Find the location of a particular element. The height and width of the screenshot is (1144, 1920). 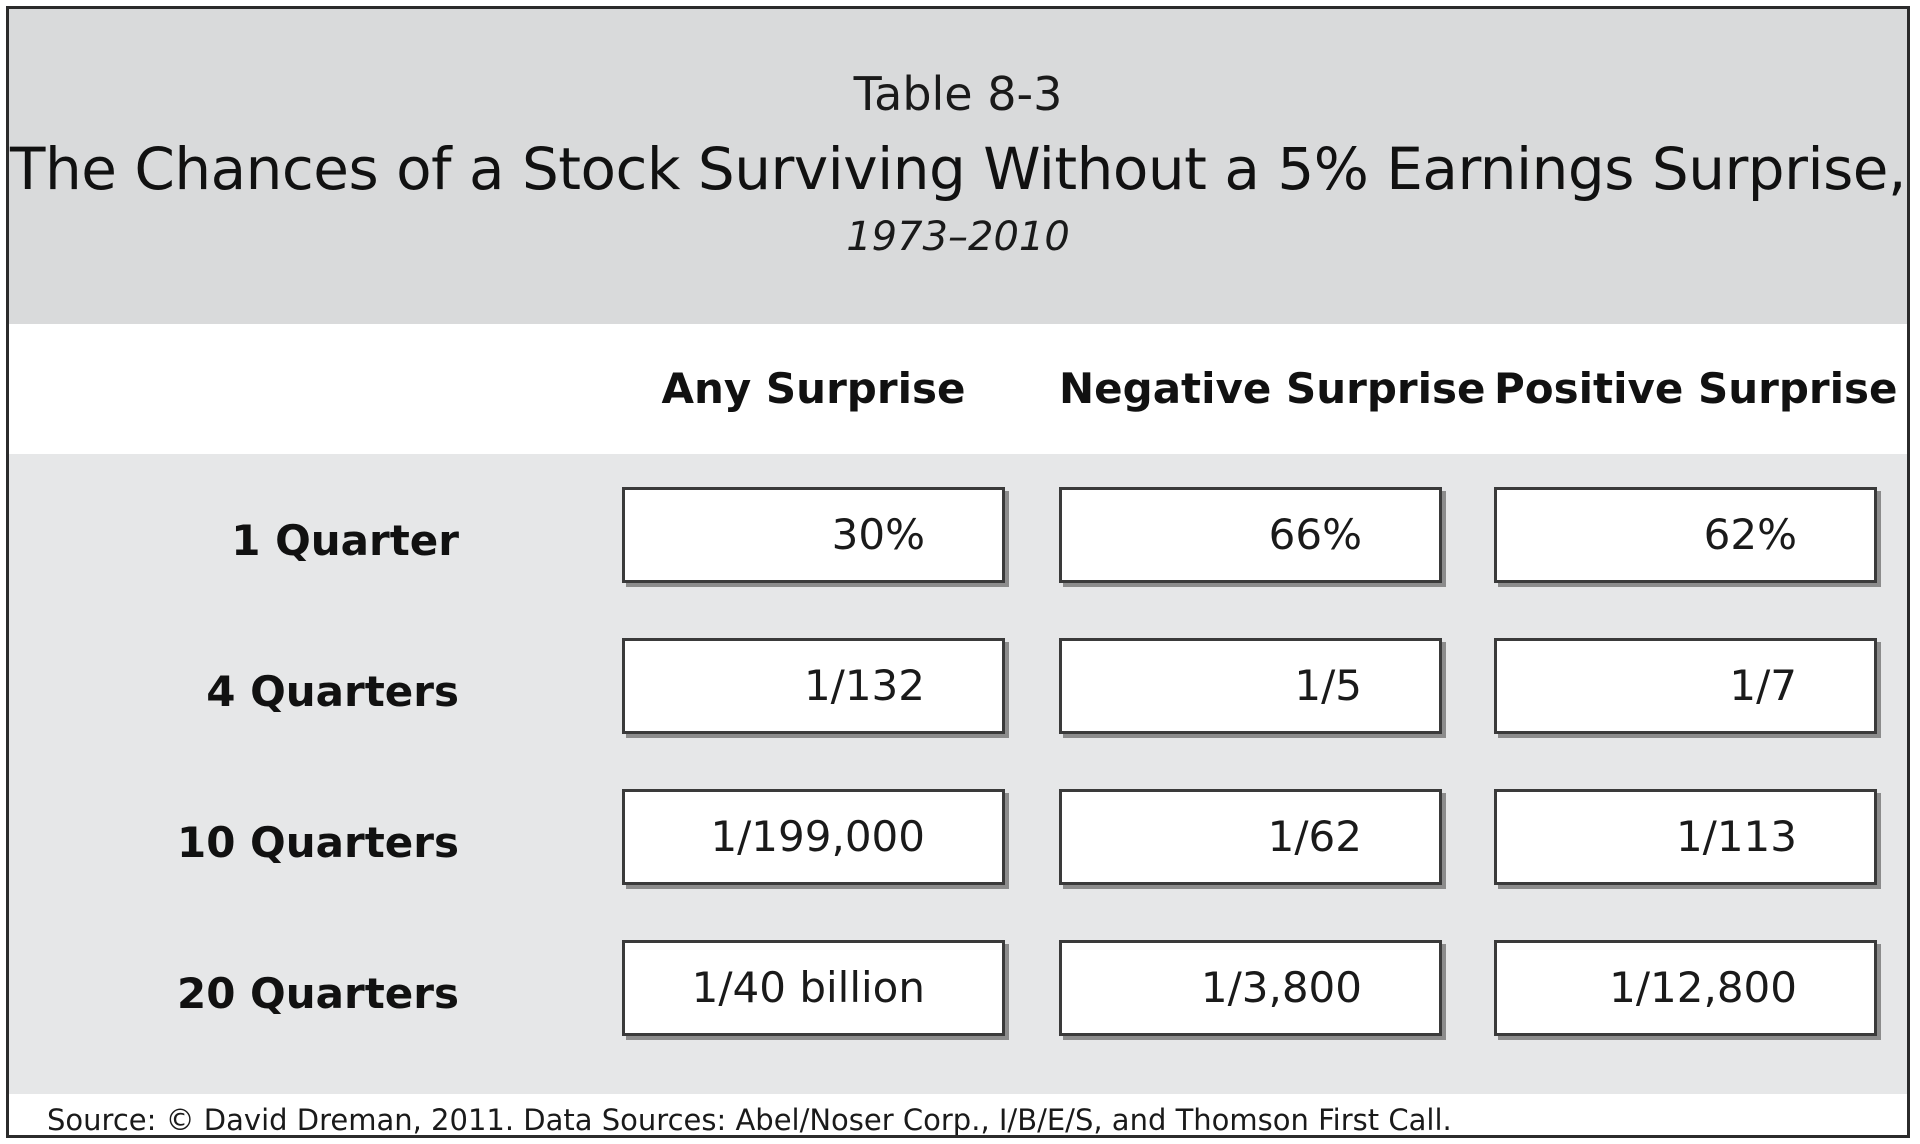

row-label-10-quarters: 10 Quarters is located at coordinates (317, 842).